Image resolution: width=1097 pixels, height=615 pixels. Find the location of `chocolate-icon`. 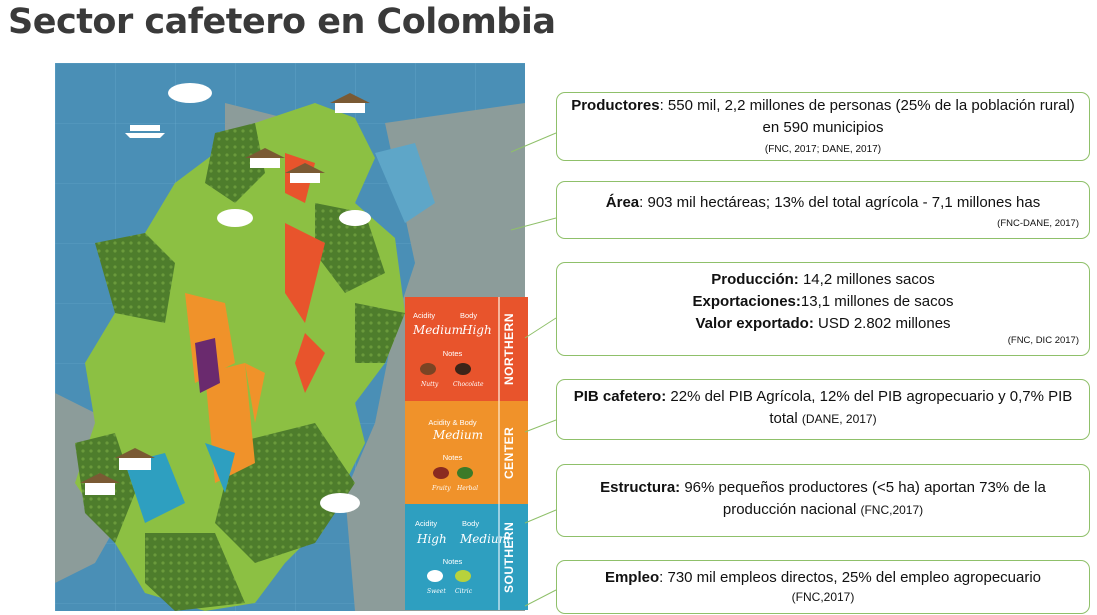

chocolate-icon is located at coordinates (463, 369).